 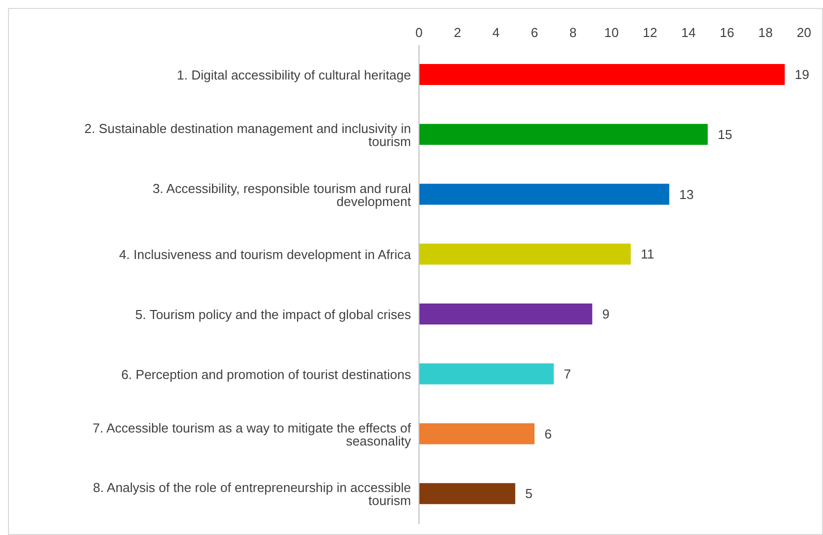 I want to click on y-tick-label: 1. Digital accessibility of cultural heritage, so click(x=293, y=75).